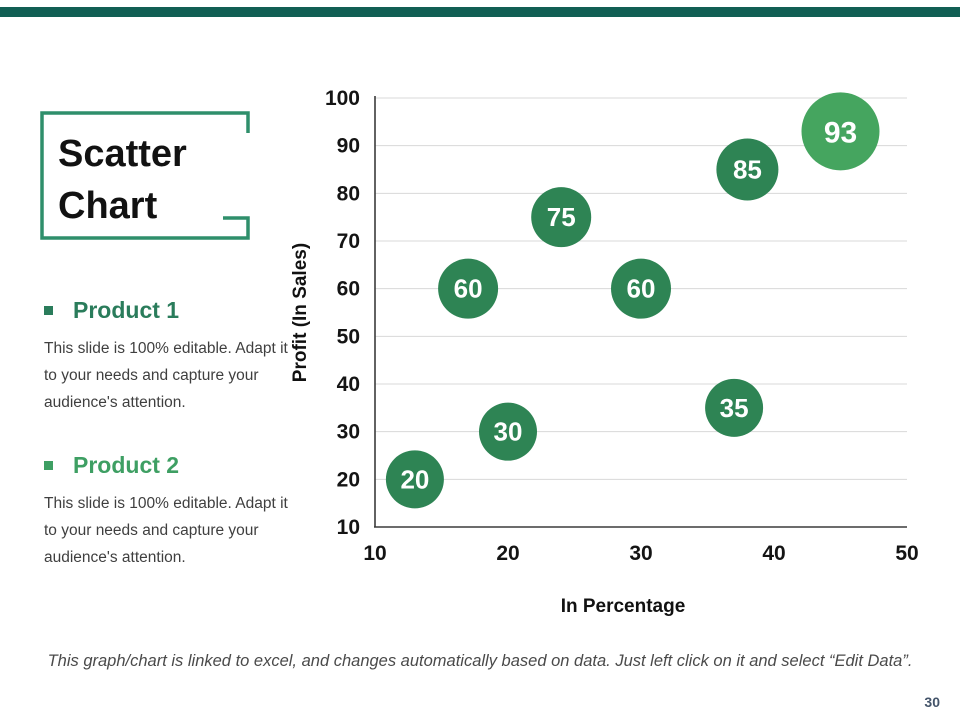  Describe the element at coordinates (932, 702) in the screenshot. I see `page-number-badge: 30` at that location.